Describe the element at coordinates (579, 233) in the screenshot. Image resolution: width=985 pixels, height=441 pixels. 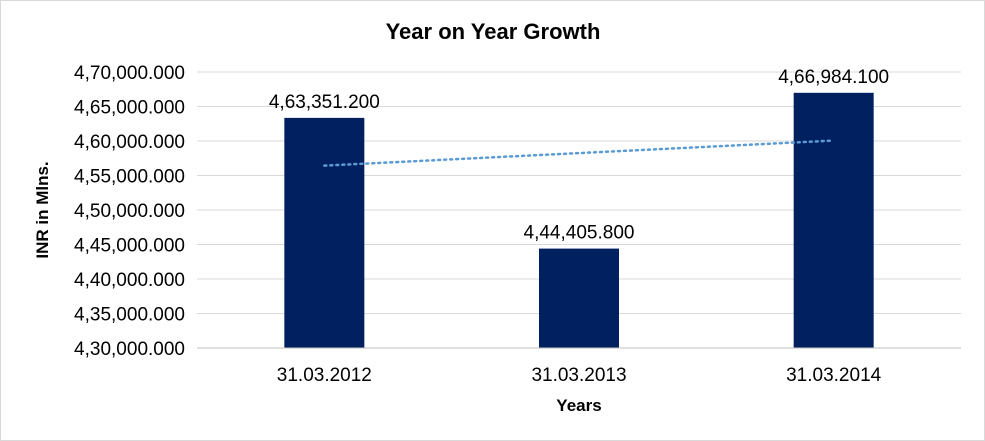
I see `bar-value-label: 4,44,405.800` at that location.